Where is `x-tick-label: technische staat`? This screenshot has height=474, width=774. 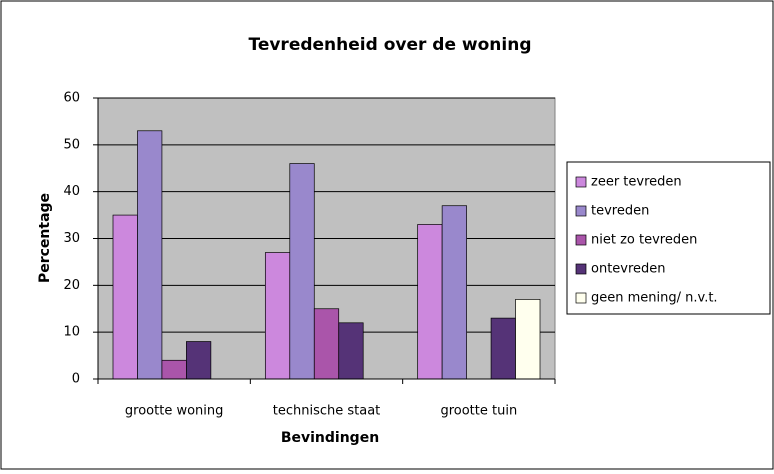 x-tick-label: technische staat is located at coordinates (327, 411).